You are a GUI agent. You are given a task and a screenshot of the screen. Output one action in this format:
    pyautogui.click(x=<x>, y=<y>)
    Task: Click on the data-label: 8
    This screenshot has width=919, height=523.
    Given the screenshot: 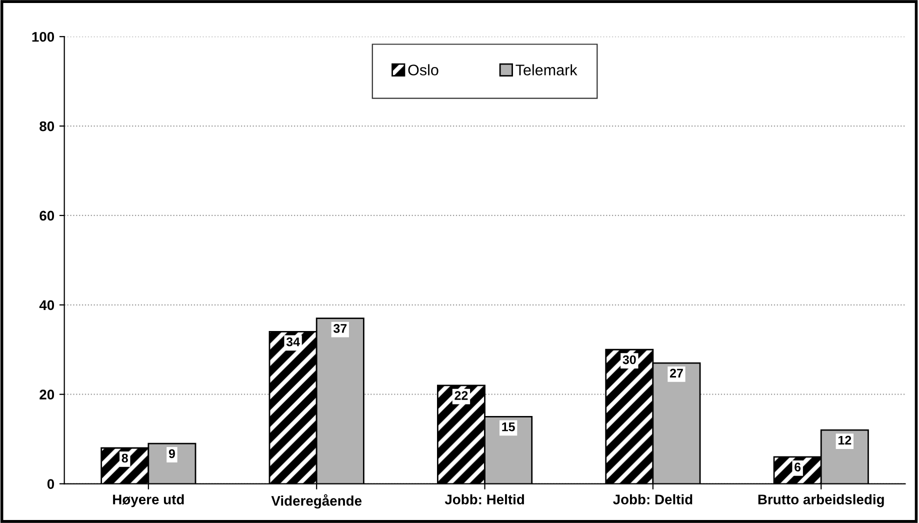 What is the action you would take?
    pyautogui.click(x=125, y=458)
    